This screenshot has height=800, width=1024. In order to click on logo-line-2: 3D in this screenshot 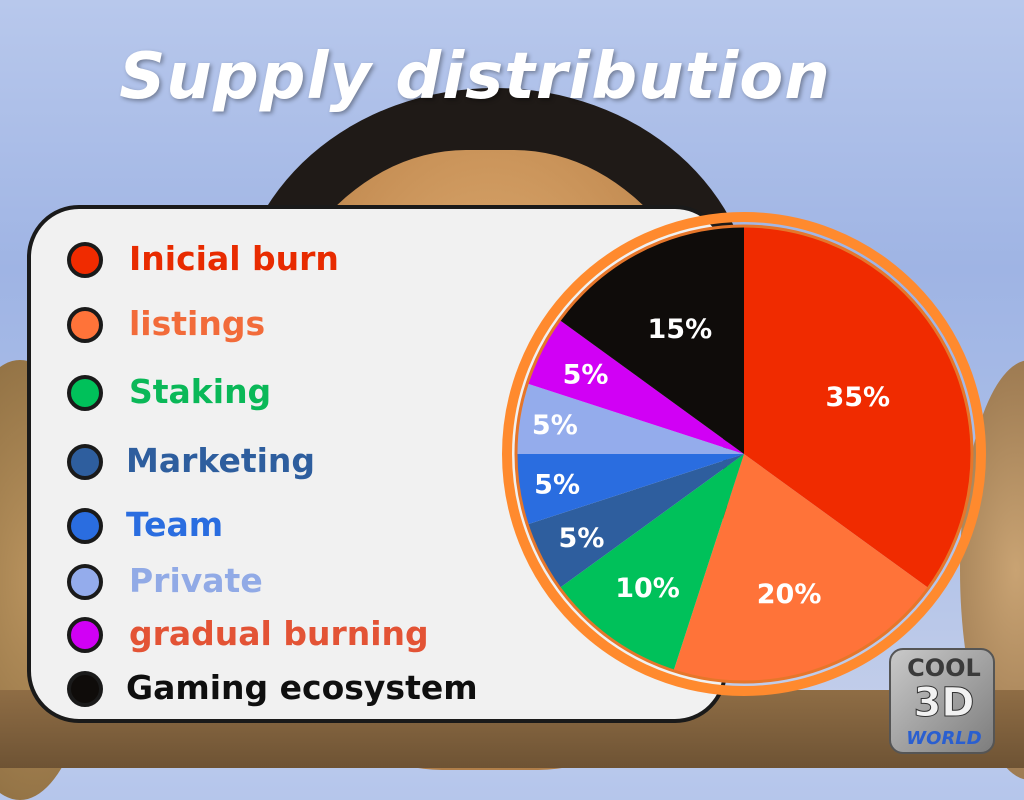, I will do `click(944, 703)`.